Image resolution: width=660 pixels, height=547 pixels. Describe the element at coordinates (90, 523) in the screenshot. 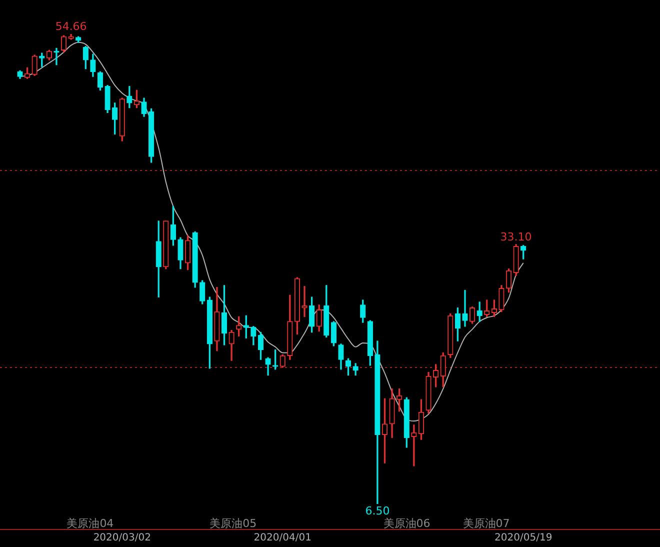

I see `text: 美原油04` at that location.